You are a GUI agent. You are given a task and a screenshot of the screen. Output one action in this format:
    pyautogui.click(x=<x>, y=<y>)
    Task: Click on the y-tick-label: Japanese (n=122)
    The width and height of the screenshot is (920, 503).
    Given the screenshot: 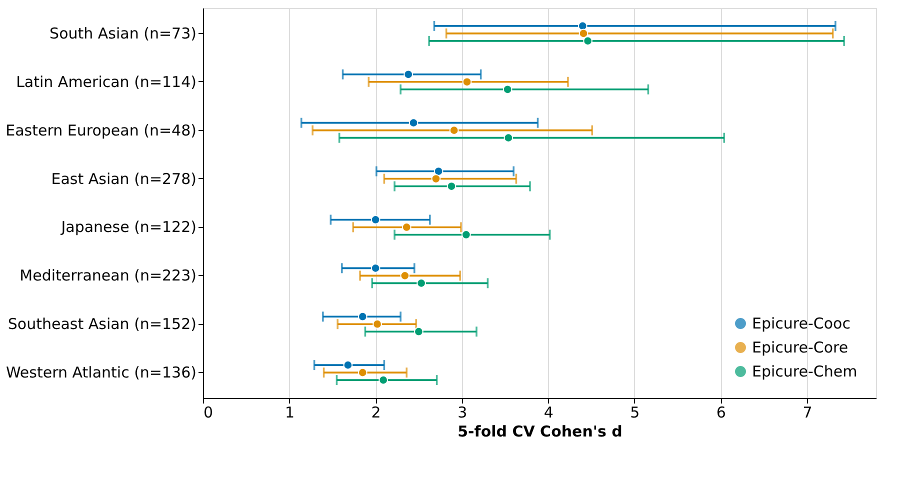 What is the action you would take?
    pyautogui.click(x=128, y=227)
    